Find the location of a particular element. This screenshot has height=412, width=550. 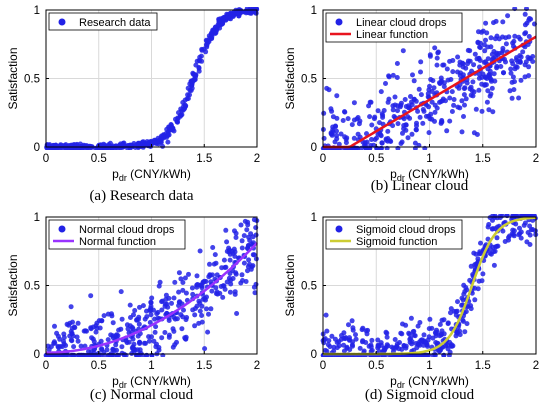

series-line is located at coordinates (430, 92).